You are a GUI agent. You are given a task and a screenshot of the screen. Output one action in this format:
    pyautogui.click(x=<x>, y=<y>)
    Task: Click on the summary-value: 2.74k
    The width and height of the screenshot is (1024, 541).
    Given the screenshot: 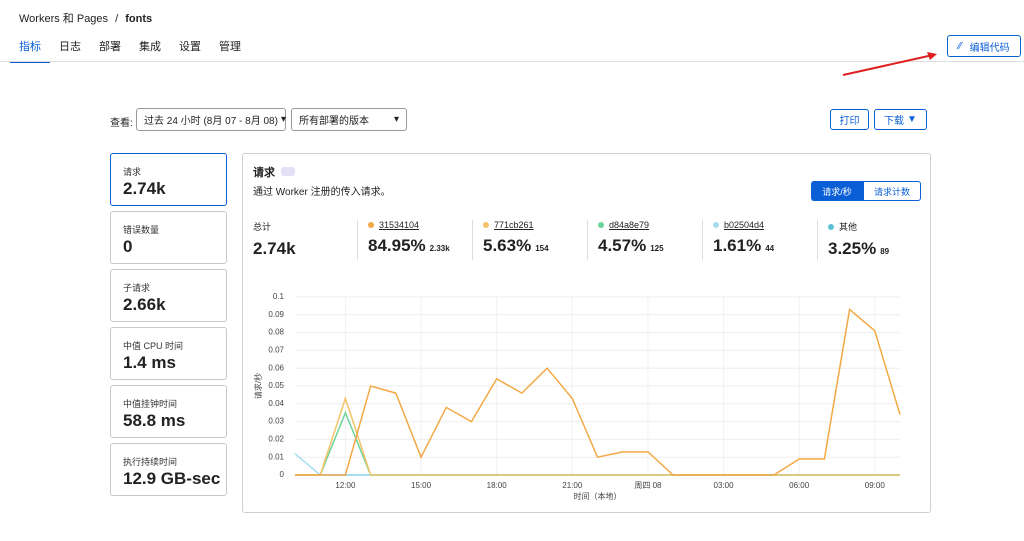 What is the action you would take?
    pyautogui.click(x=274, y=248)
    